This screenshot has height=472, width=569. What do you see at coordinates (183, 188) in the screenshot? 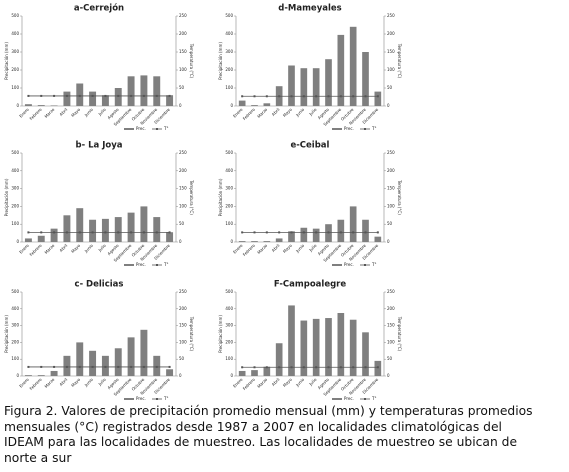
I see `y2-tick-label: 150` at bounding box center [183, 188].